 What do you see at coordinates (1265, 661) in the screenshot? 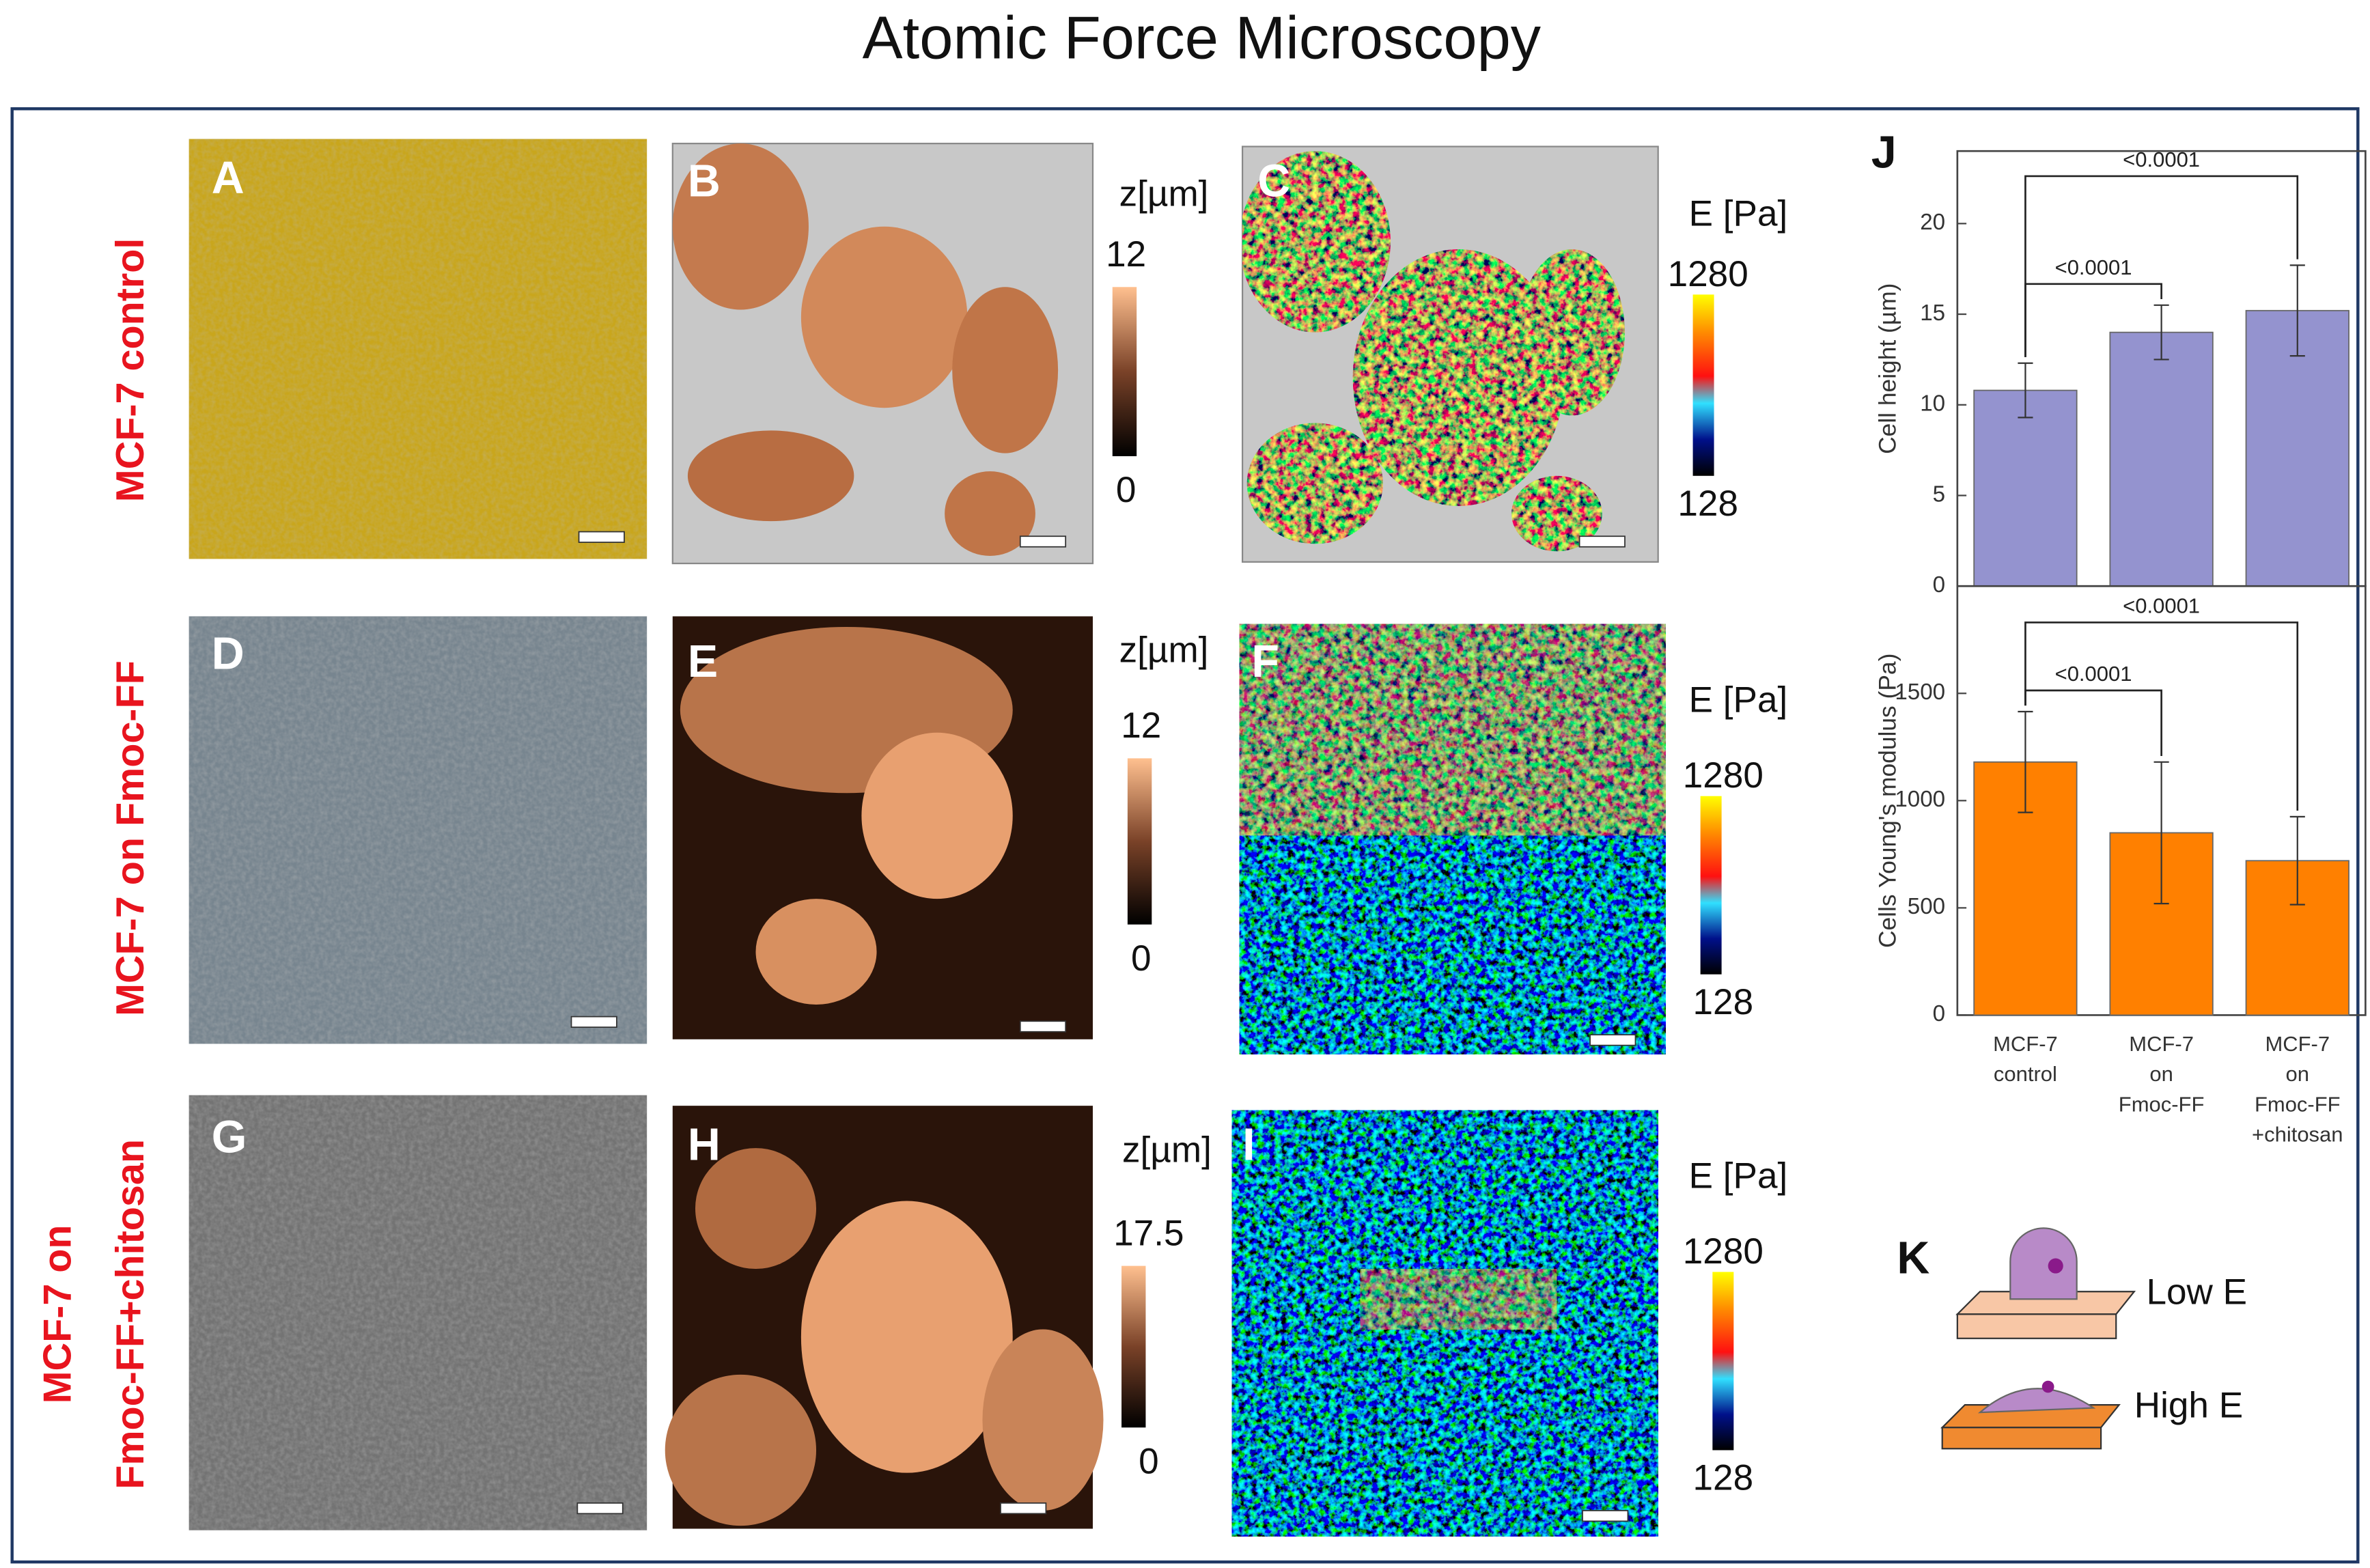
I see `panel-letter: F` at bounding box center [1265, 661].